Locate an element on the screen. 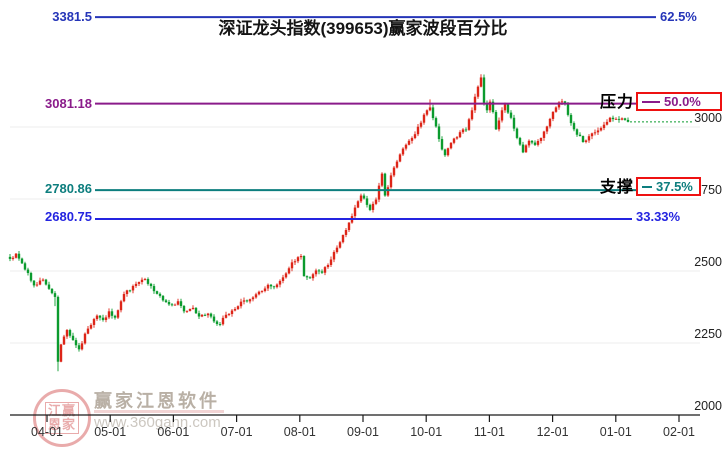 The height and width of the screenshot is (450, 726). svg-text: 08-01 is located at coordinates (300, 432).